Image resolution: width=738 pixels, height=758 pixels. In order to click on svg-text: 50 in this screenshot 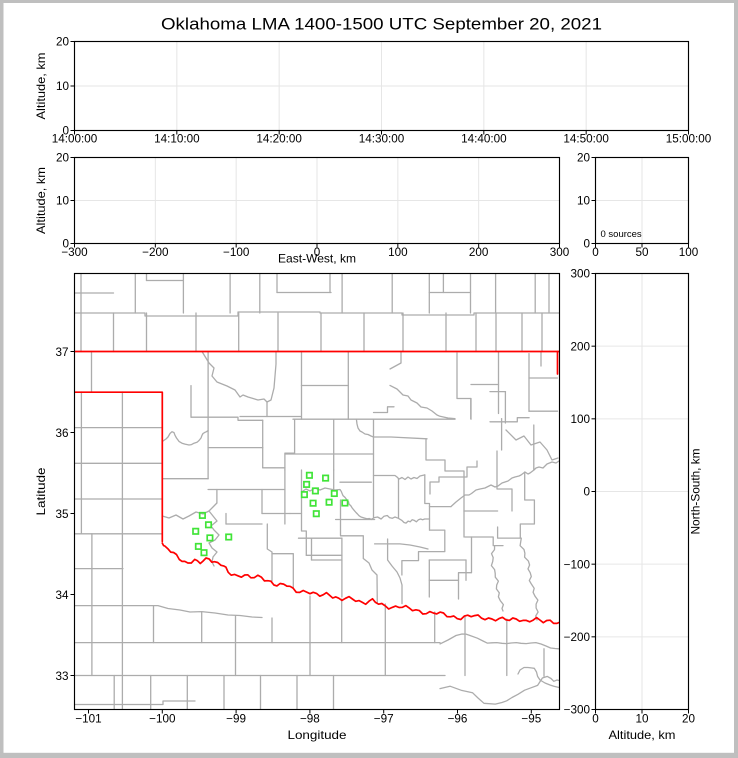, I will do `click(642, 252)`.